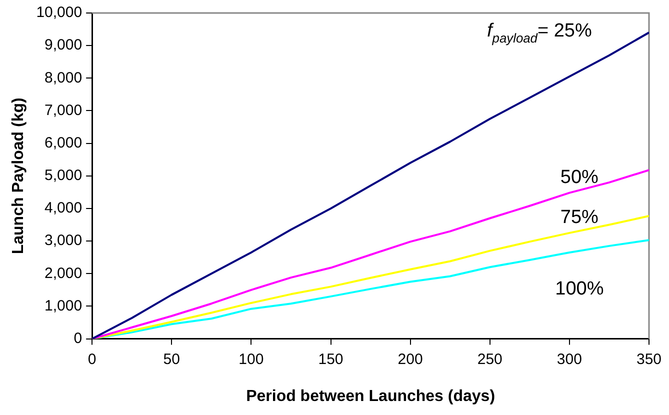 This screenshot has width=669, height=415. What do you see at coordinates (63, 273) in the screenshot?
I see `y-tick-label: 2,000` at bounding box center [63, 273].